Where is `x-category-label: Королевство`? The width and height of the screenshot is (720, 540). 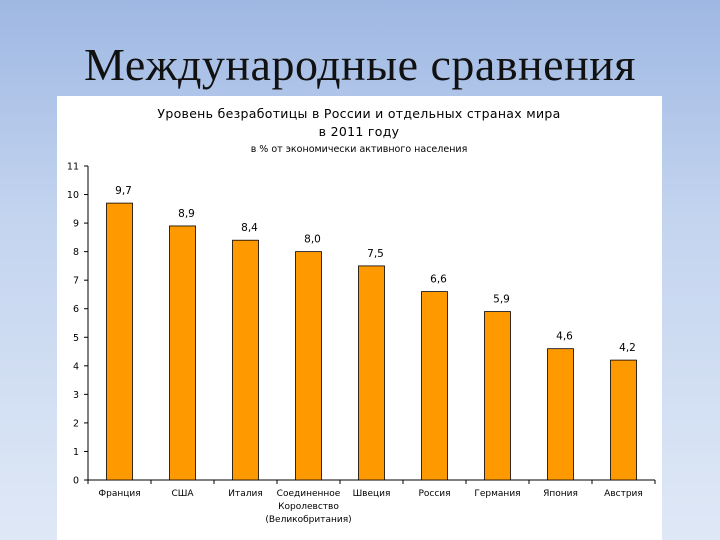 x-category-label: Королевство is located at coordinates (308, 507).